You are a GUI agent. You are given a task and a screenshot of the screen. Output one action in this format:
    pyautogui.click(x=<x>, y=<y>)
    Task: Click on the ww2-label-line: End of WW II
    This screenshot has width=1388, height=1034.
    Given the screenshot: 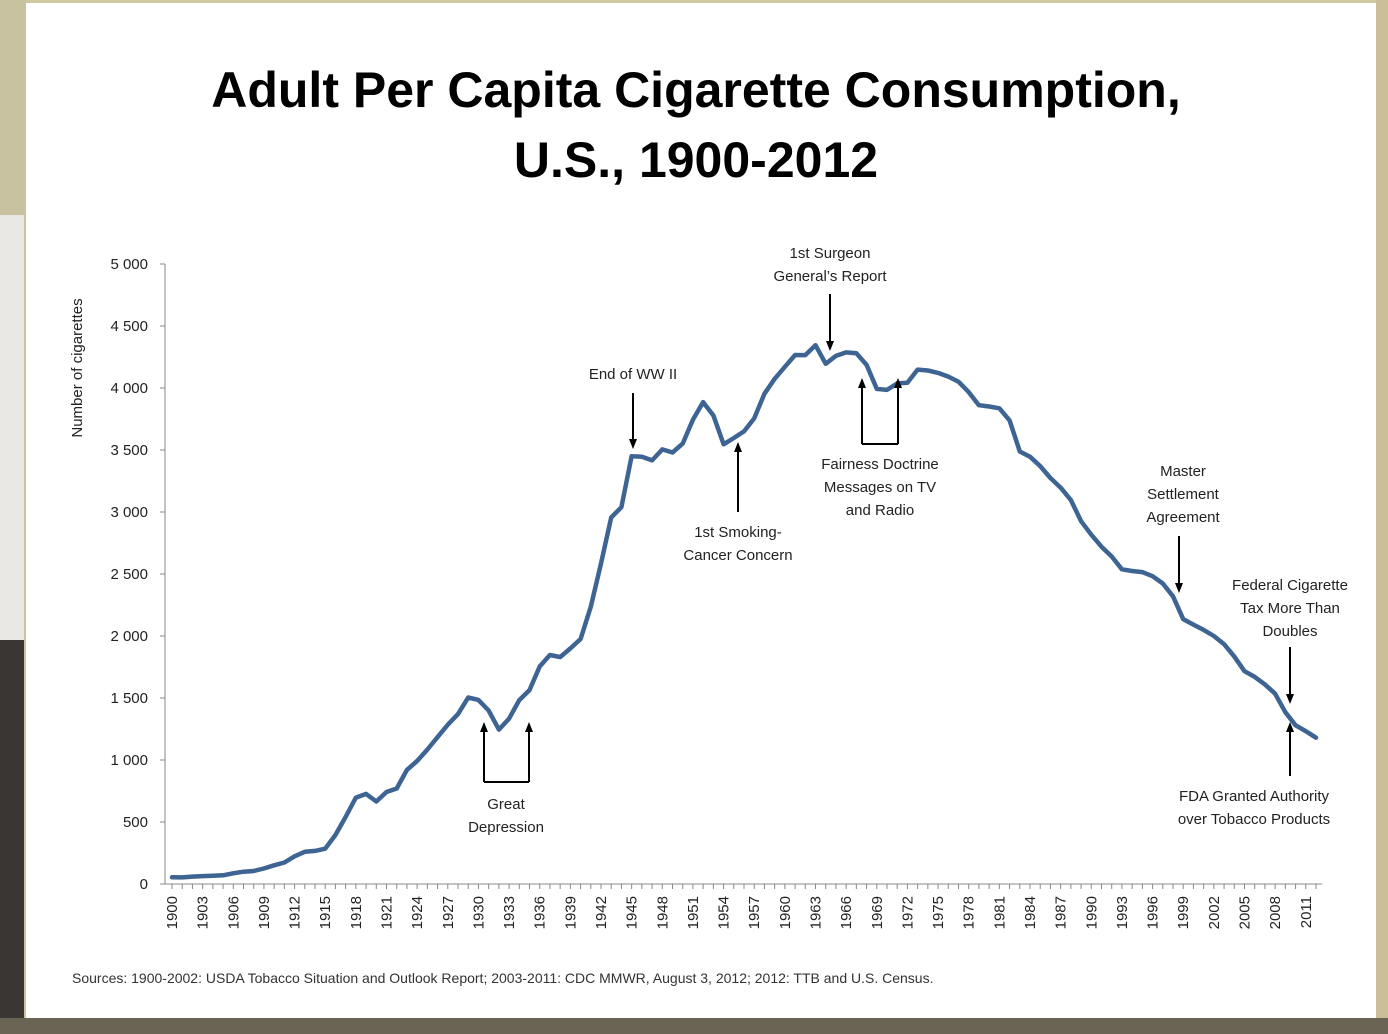 What is the action you would take?
    pyautogui.click(x=633, y=374)
    